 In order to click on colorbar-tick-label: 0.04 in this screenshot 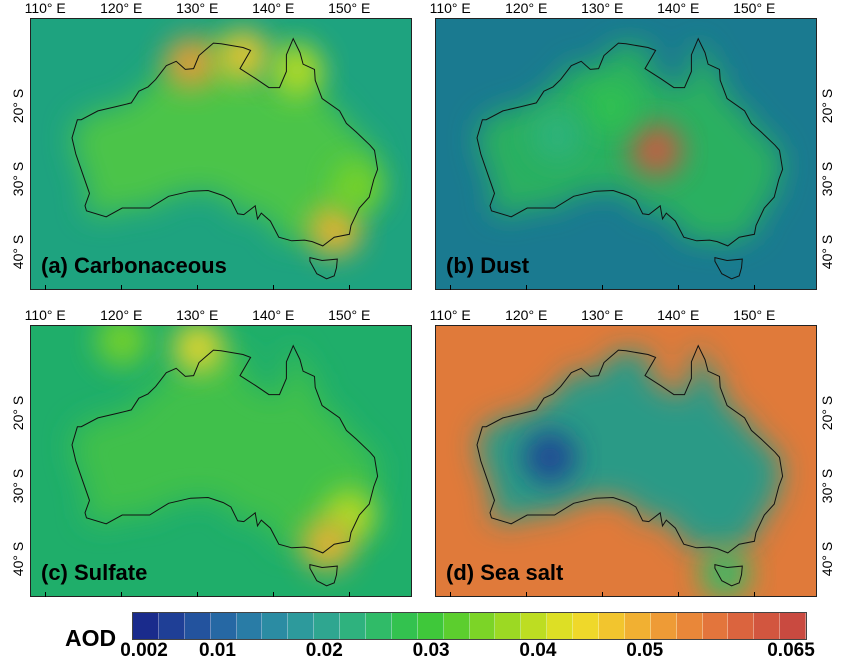, I will do `click(538, 650)`.